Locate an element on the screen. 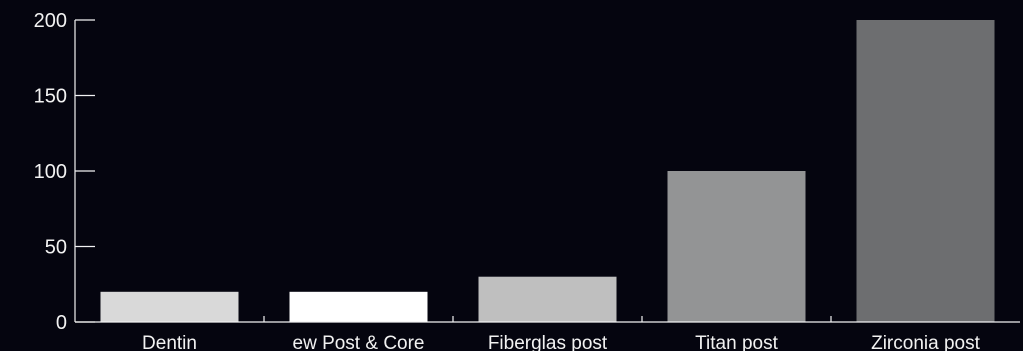  x-category-label: Fiberglas post is located at coordinates (548, 342).